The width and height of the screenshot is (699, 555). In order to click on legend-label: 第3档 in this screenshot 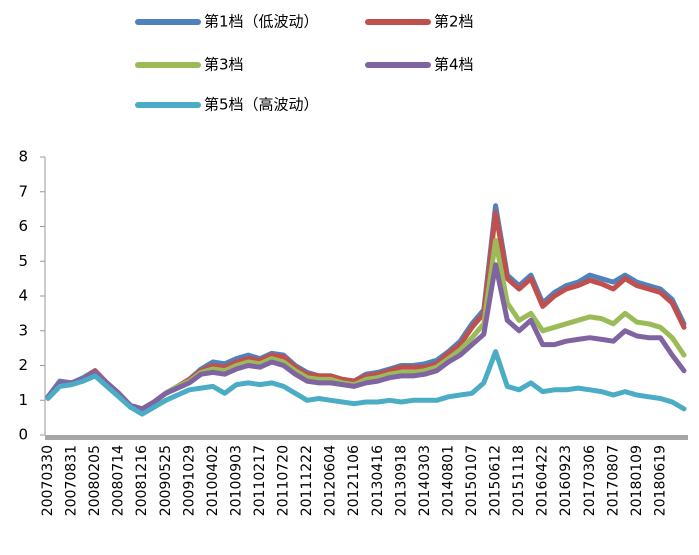, I will do `click(224, 65)`.